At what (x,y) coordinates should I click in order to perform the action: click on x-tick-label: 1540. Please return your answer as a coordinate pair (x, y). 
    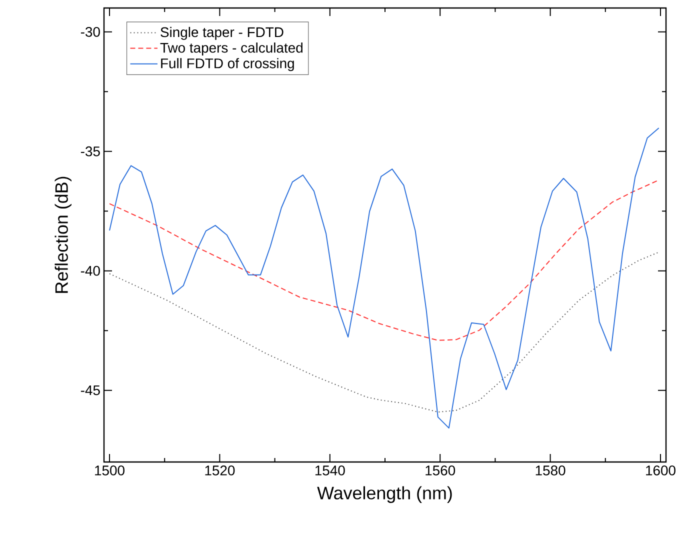
    Looking at the image, I should click on (330, 471).